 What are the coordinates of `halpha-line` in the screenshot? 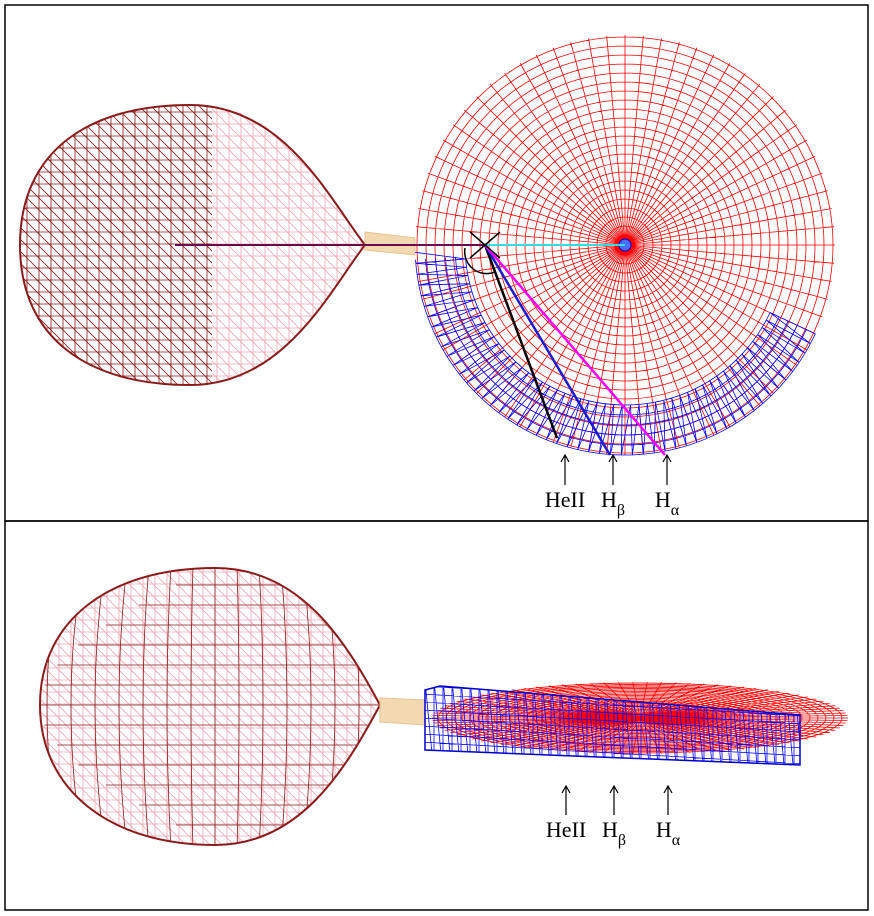 It's located at (575, 350).